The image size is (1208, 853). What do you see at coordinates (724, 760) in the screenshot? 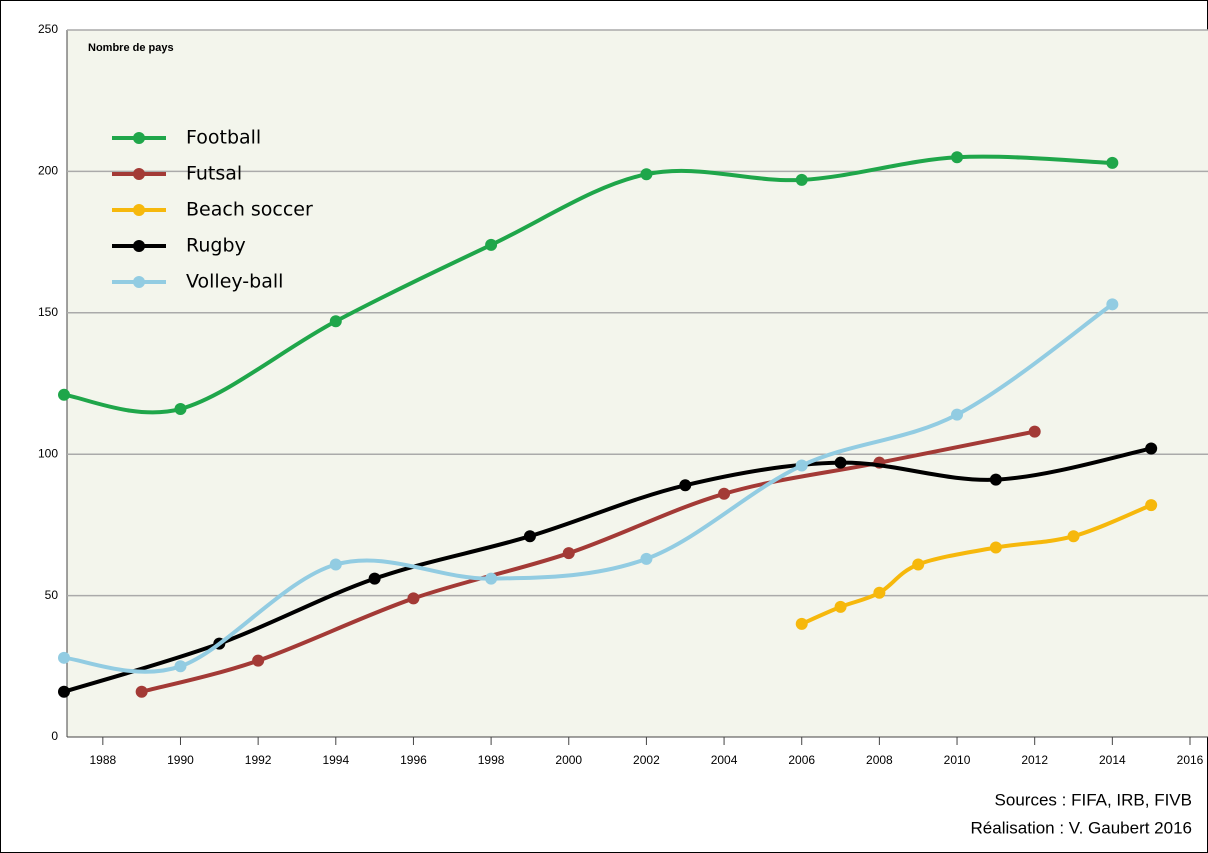
I see `x-tick-label: 2004` at bounding box center [724, 760].